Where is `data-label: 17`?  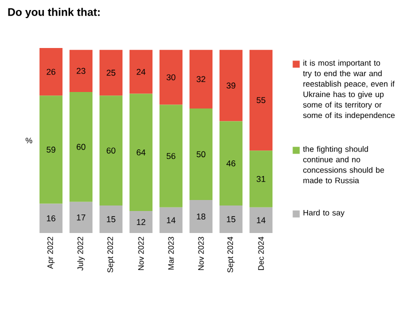
data-label: 17 is located at coordinates (81, 217).